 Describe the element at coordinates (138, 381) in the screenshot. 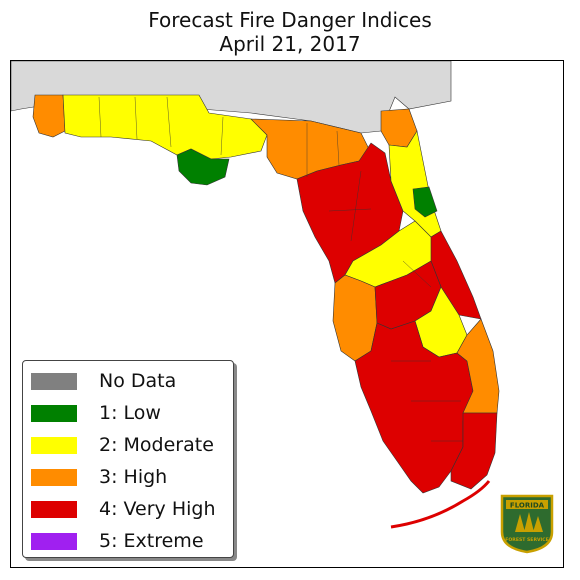

I see `legend-label: No Data` at that location.